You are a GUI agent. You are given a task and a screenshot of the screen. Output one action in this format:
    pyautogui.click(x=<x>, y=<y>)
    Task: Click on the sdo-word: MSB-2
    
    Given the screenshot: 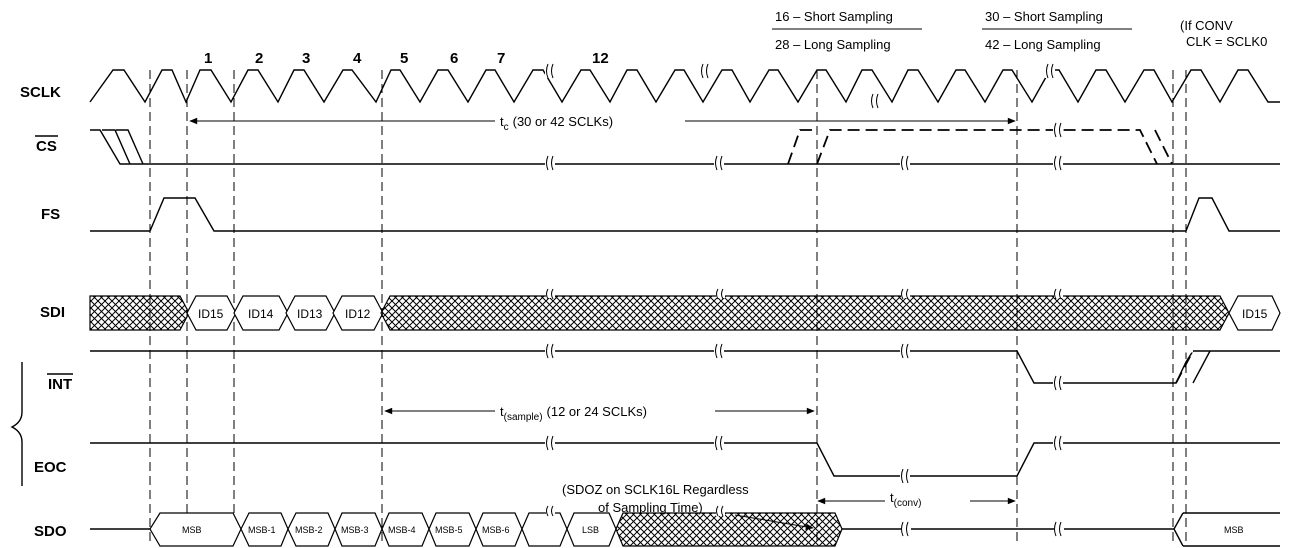 What is the action you would take?
    pyautogui.click(x=309, y=530)
    